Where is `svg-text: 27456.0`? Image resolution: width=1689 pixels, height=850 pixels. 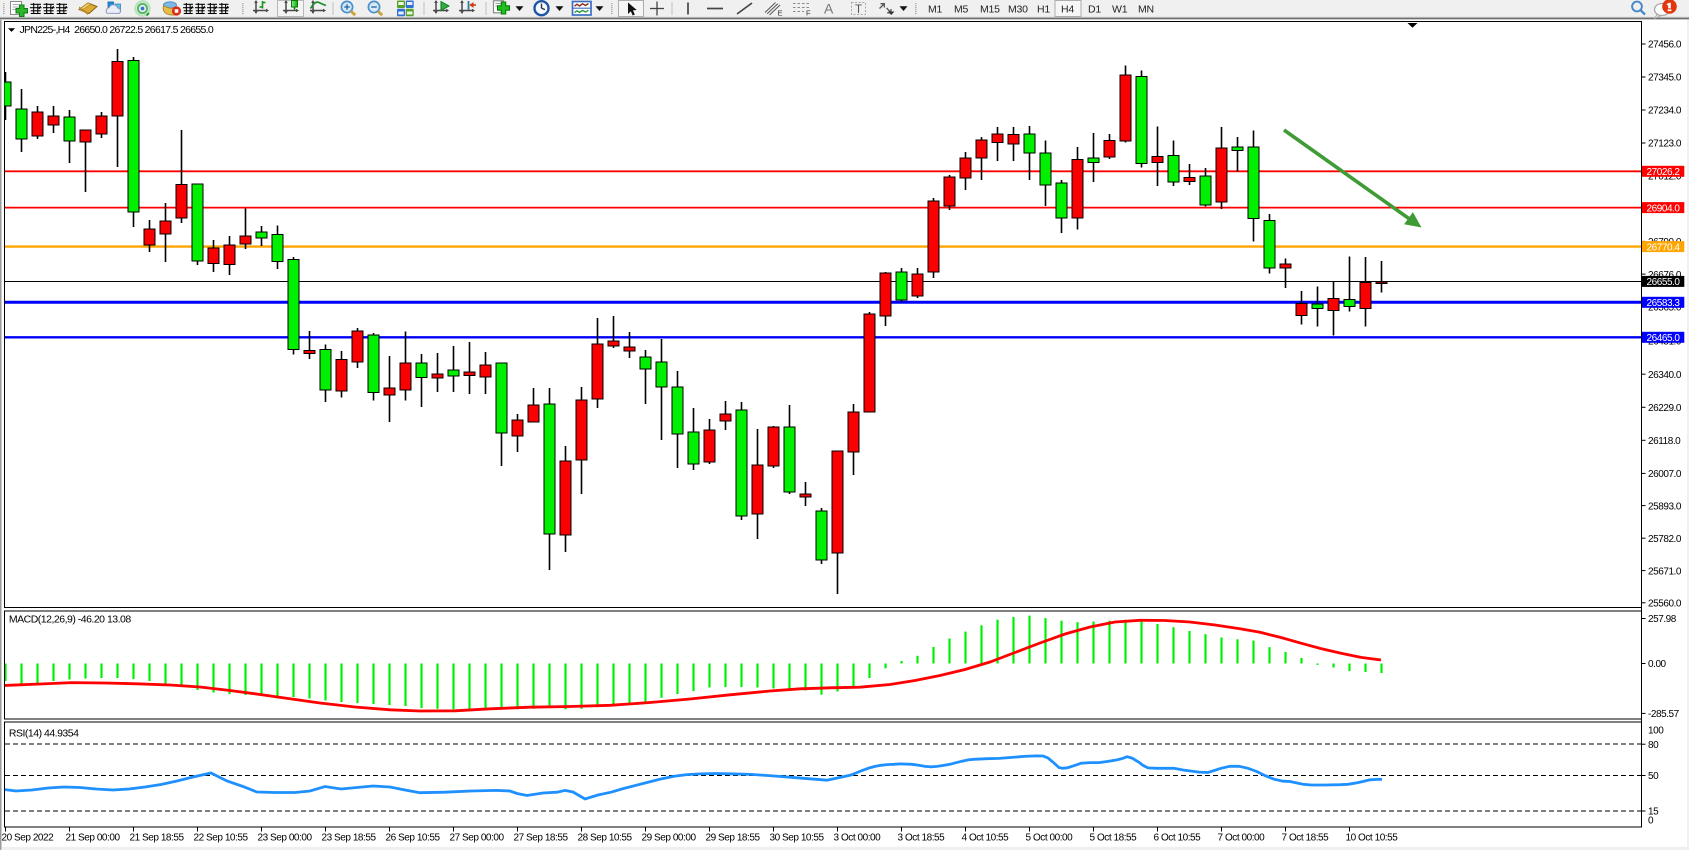
svg-text: 27456.0 is located at coordinates (1665, 45).